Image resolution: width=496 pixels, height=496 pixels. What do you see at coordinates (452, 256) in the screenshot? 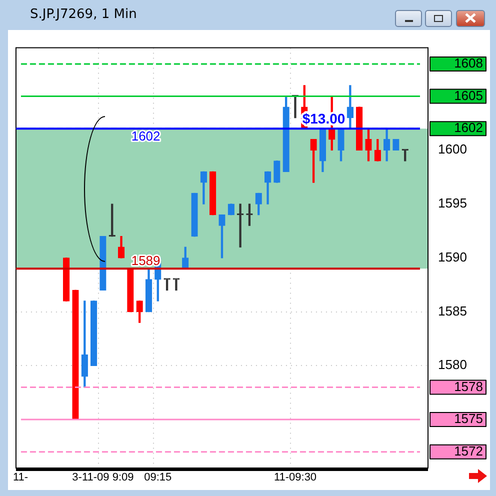
I see `y-tick-label: 1590` at bounding box center [452, 256].